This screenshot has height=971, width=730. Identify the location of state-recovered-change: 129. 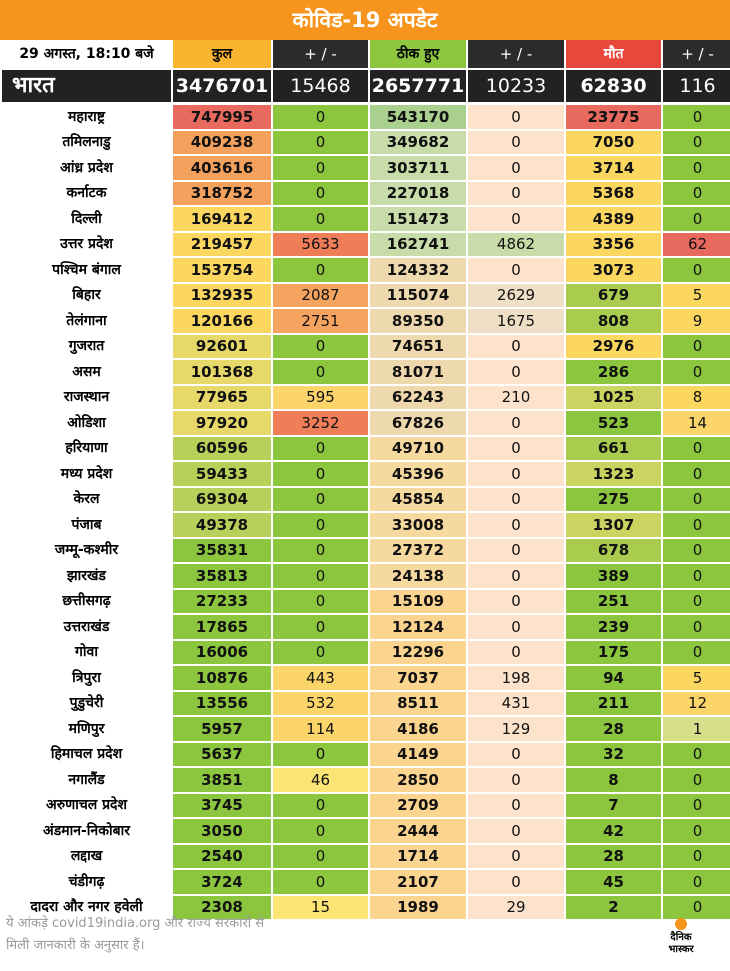
(516, 730).